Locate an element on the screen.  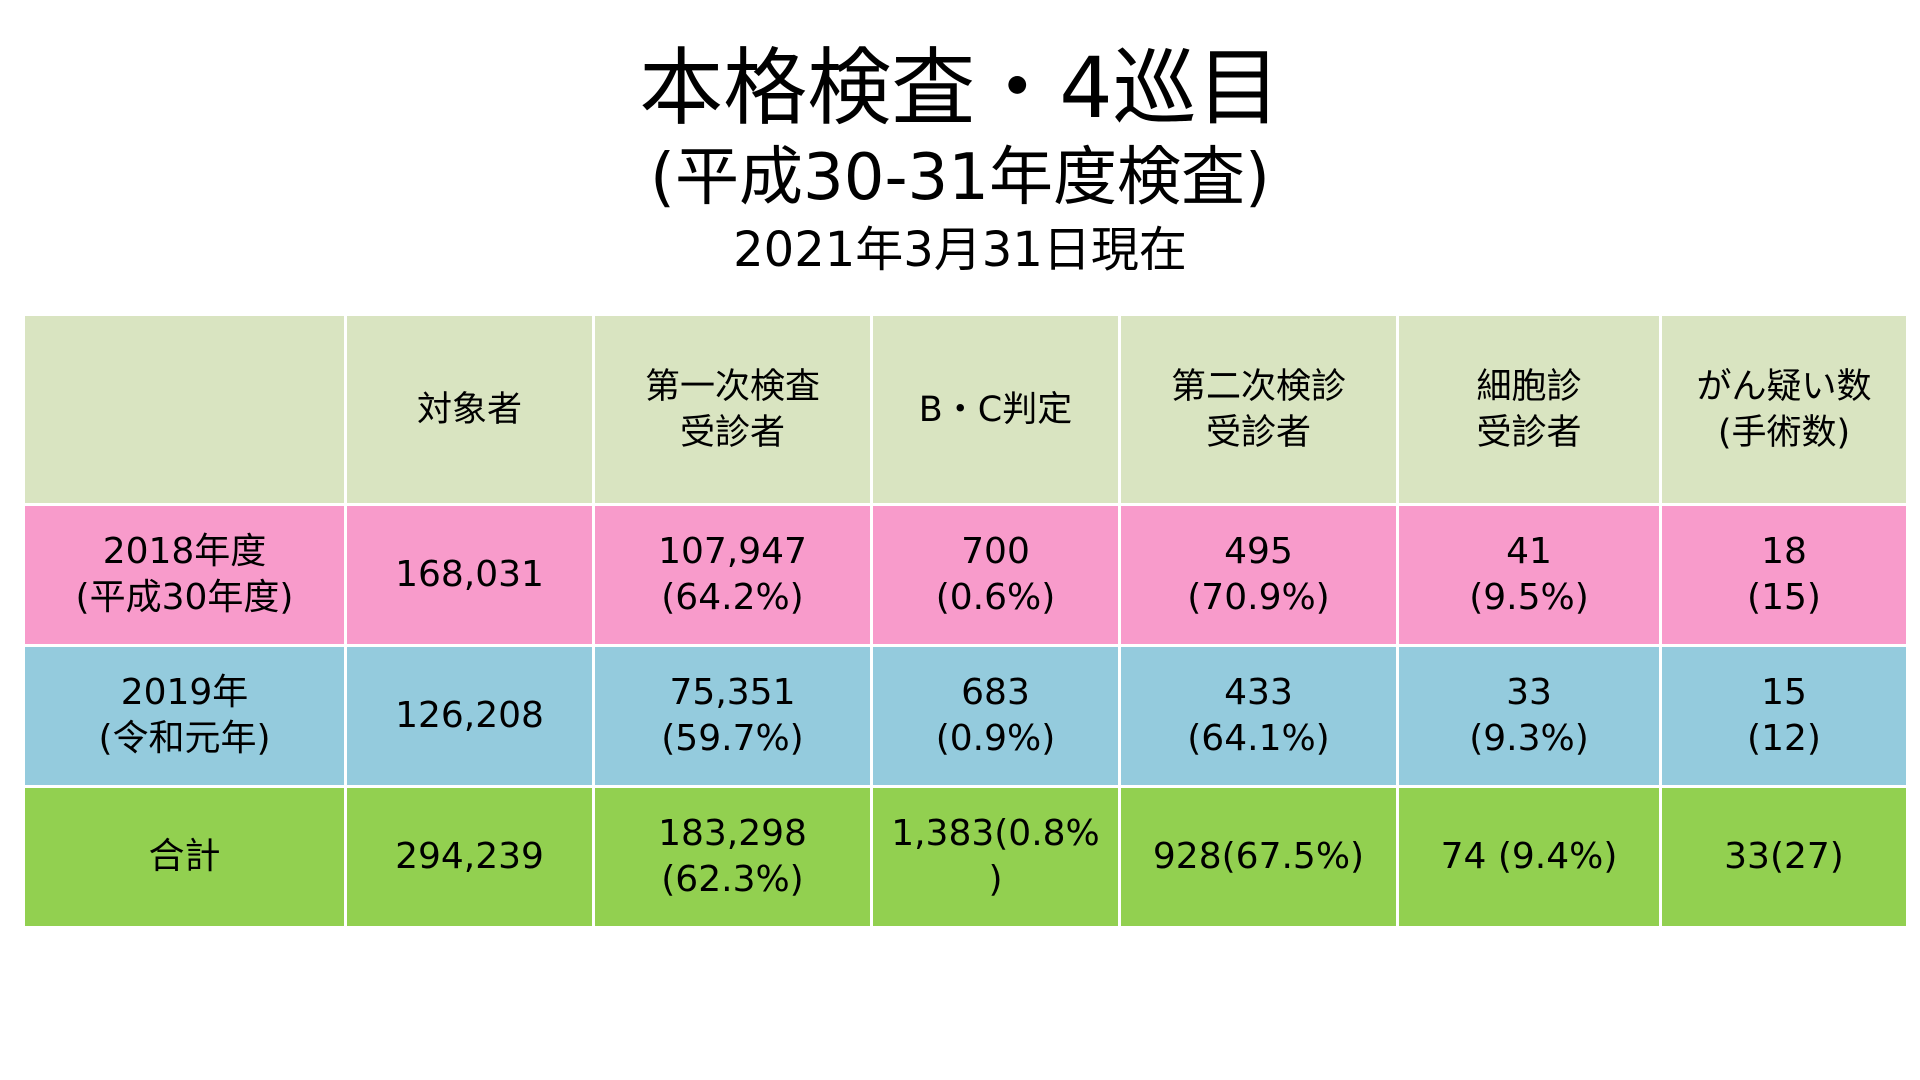
page-title: 本格検査・4巡目 is located at coordinates (960, 88).